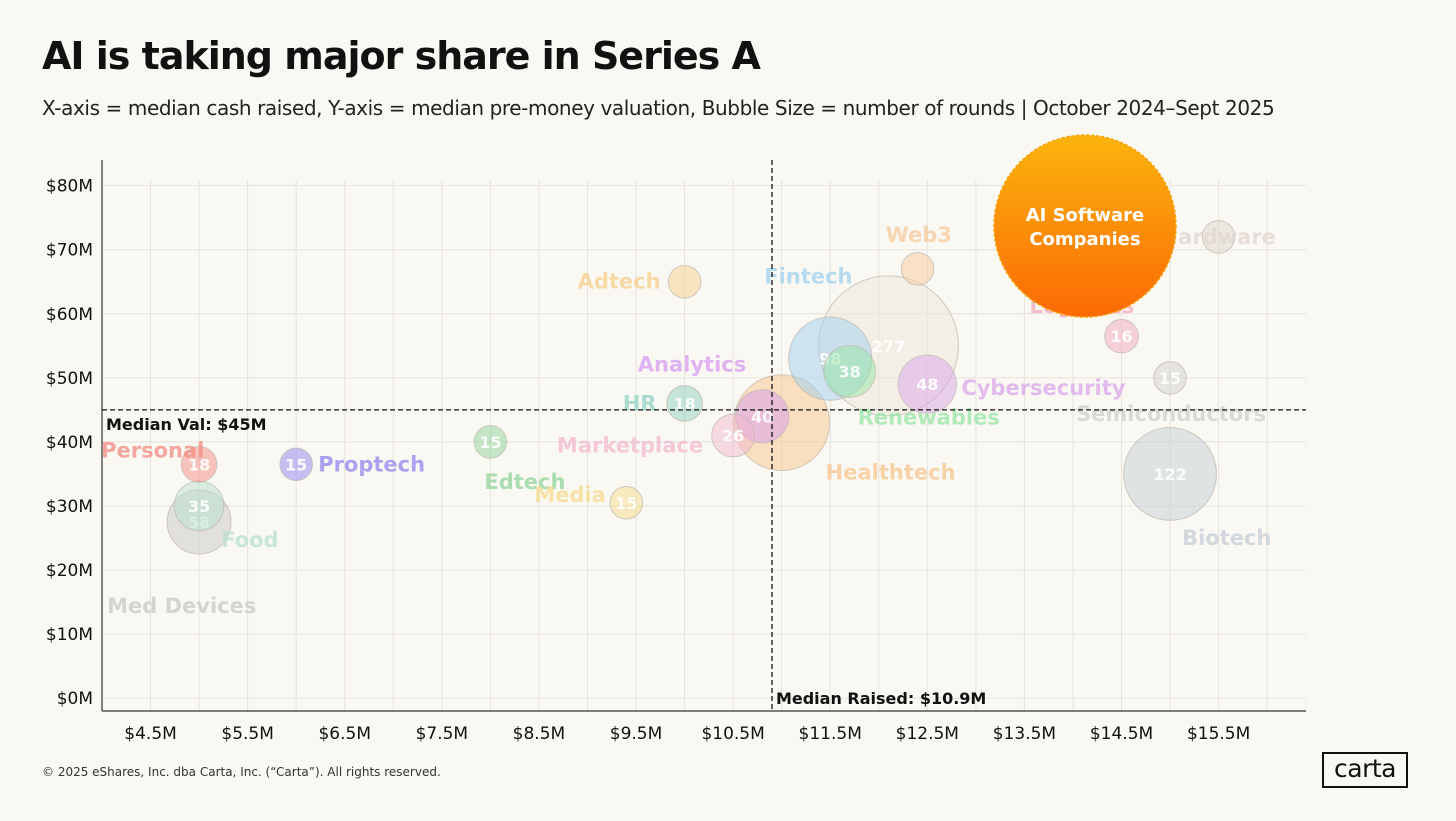  I want to click on series-name-label: Web3, so click(919, 235).